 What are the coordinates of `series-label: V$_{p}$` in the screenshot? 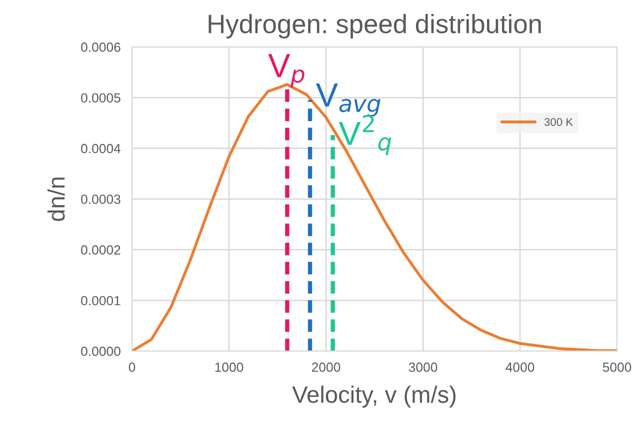 It's located at (286, 71).